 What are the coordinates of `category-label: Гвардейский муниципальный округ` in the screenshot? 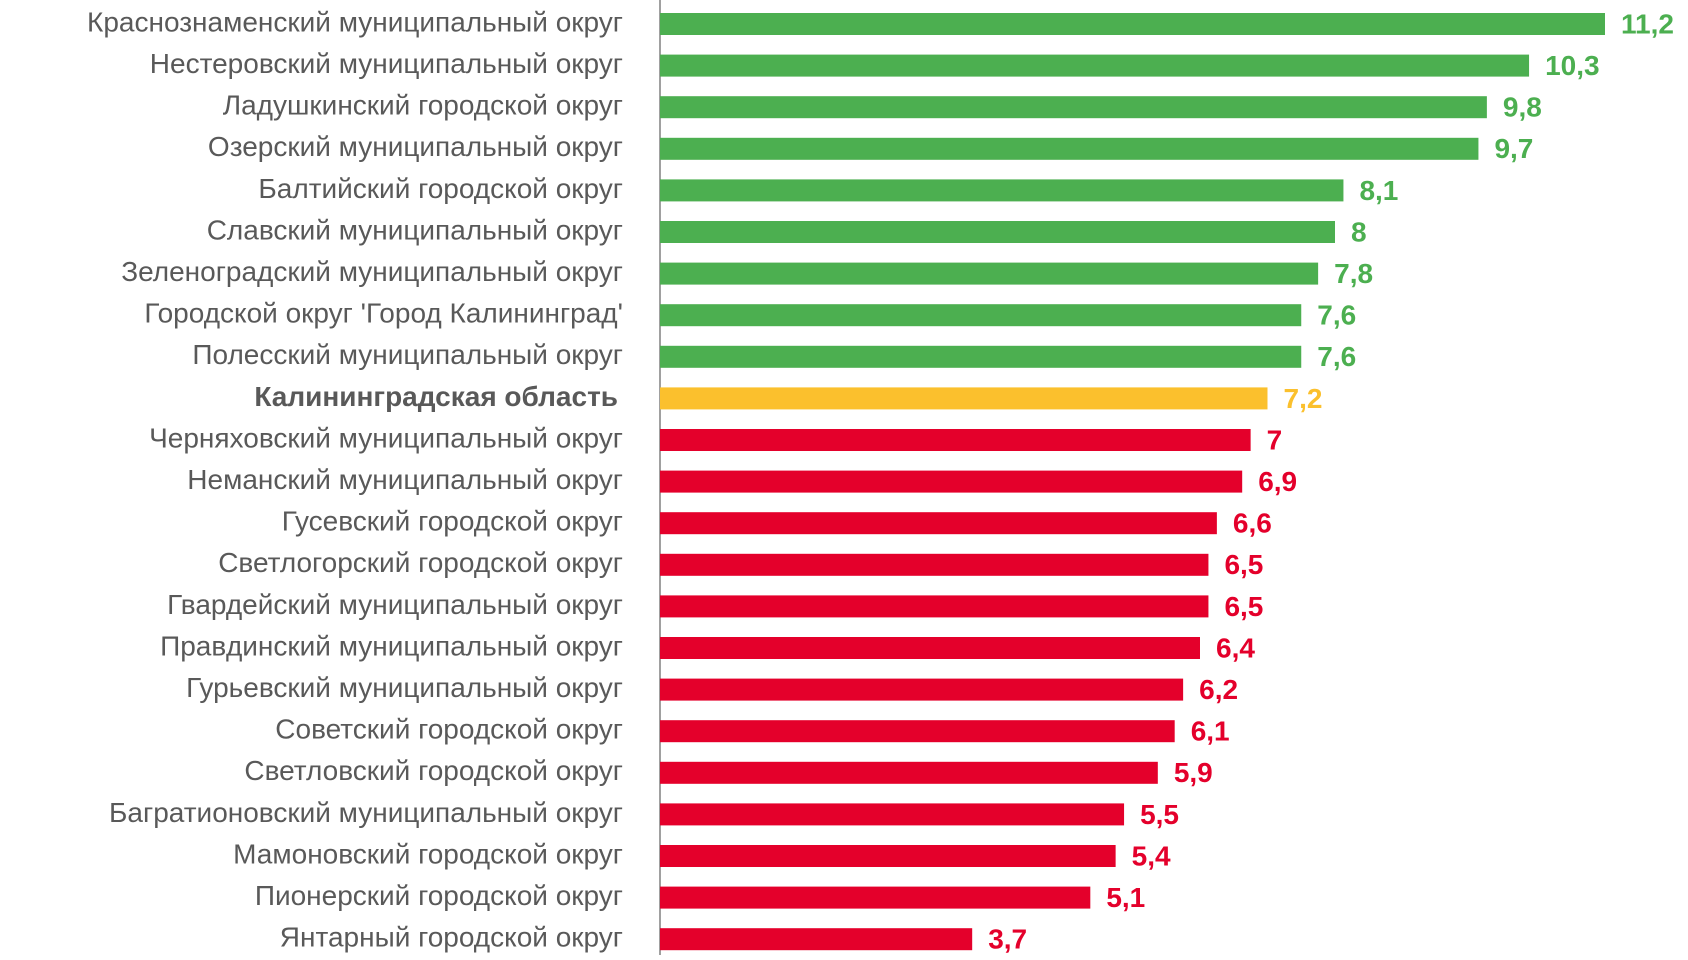 It's located at (395, 604).